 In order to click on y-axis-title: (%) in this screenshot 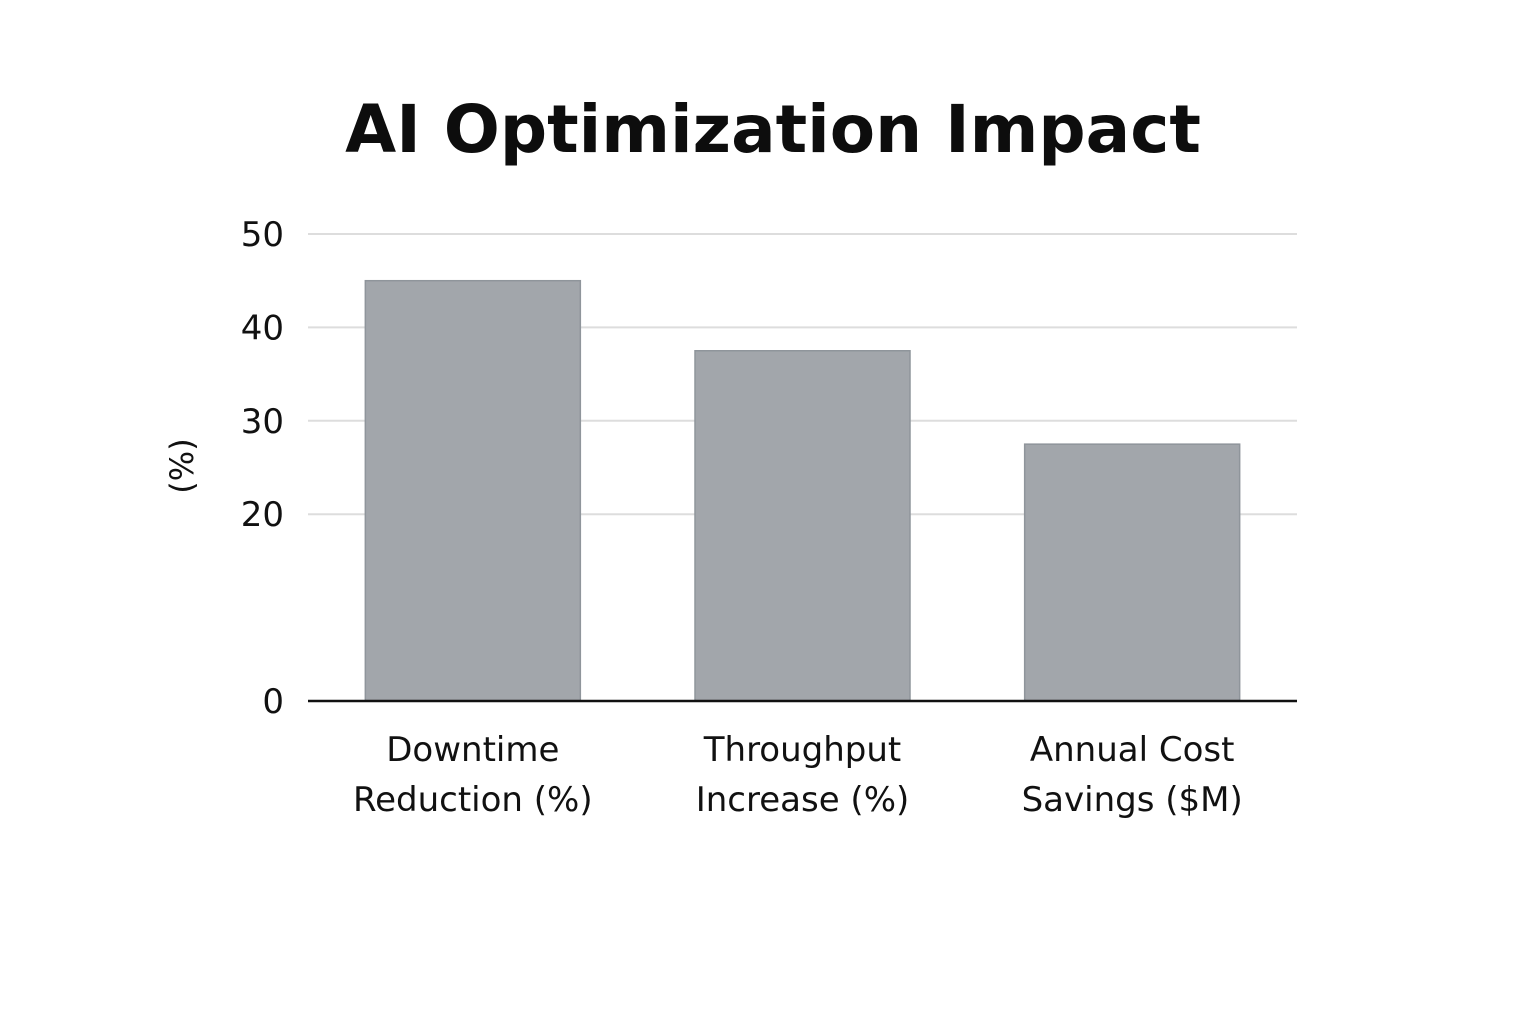, I will do `click(182, 465)`.